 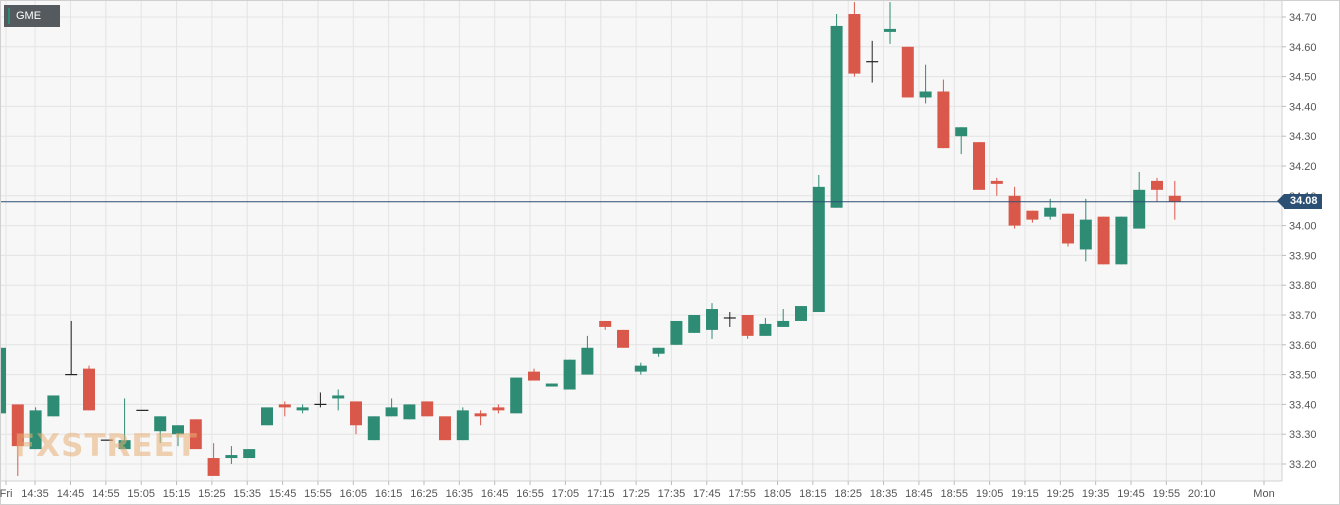 What do you see at coordinates (495, 494) in the screenshot?
I see `x-tick-label: 16:45` at bounding box center [495, 494].